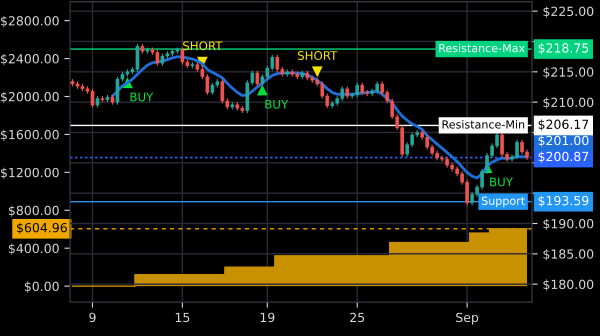  What do you see at coordinates (568, 285) in the screenshot?
I see `y-tick-label: $180.00` at bounding box center [568, 285].